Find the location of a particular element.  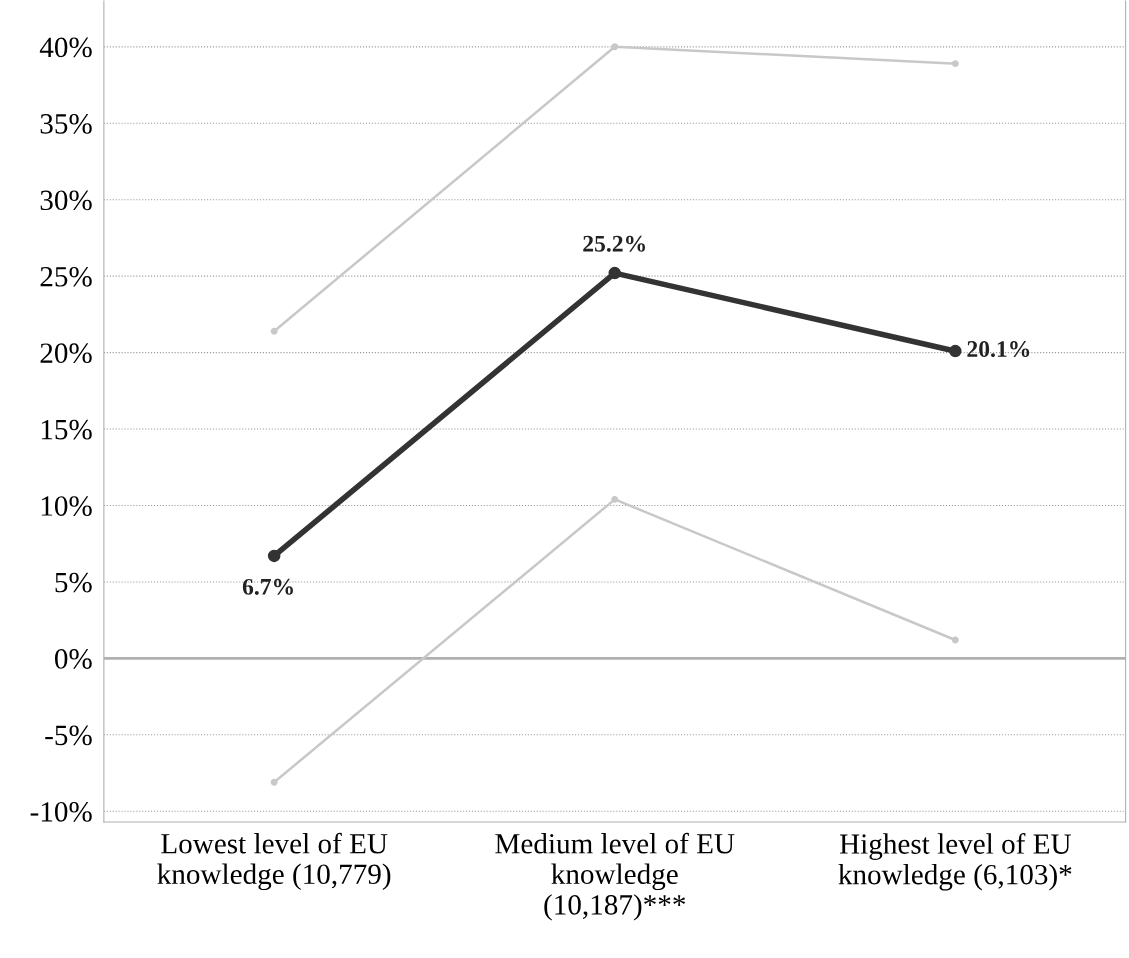

y-tick-label: 15% is located at coordinates (66, 429).